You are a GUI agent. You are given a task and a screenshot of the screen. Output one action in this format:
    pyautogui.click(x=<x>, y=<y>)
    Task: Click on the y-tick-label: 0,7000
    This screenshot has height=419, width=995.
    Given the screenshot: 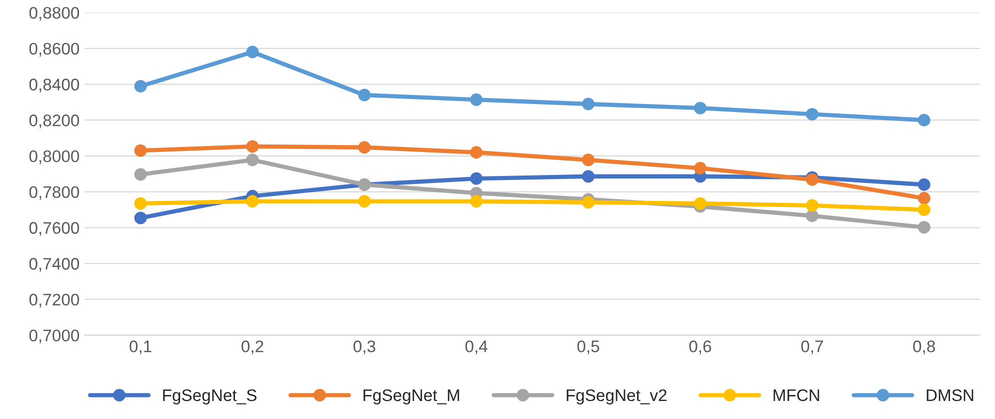 What is the action you would take?
    pyautogui.click(x=54, y=337)
    